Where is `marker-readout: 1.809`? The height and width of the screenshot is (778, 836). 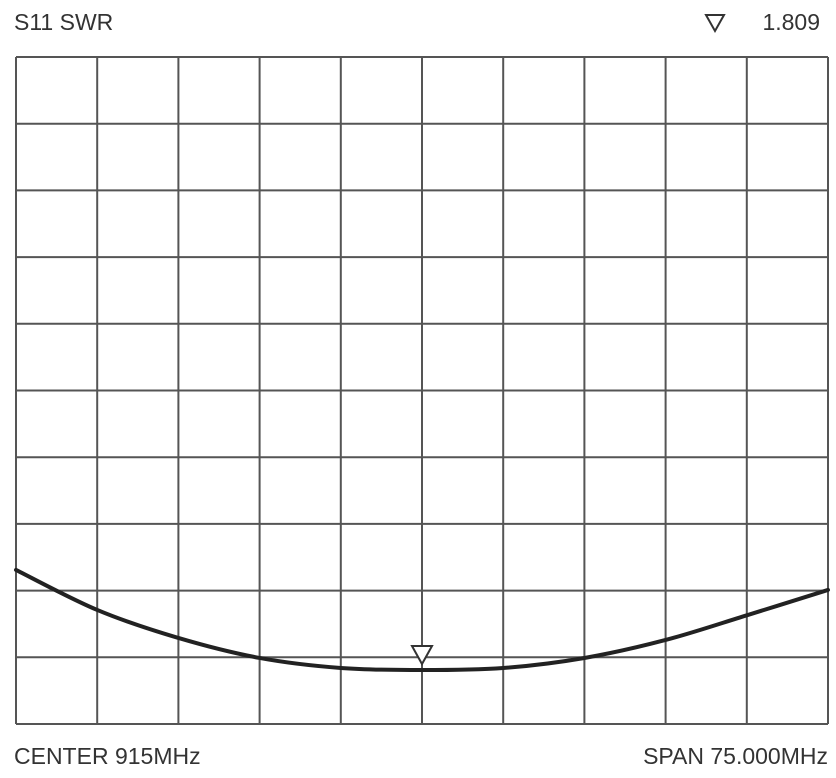
marker-readout: 1.809 is located at coordinates (791, 22).